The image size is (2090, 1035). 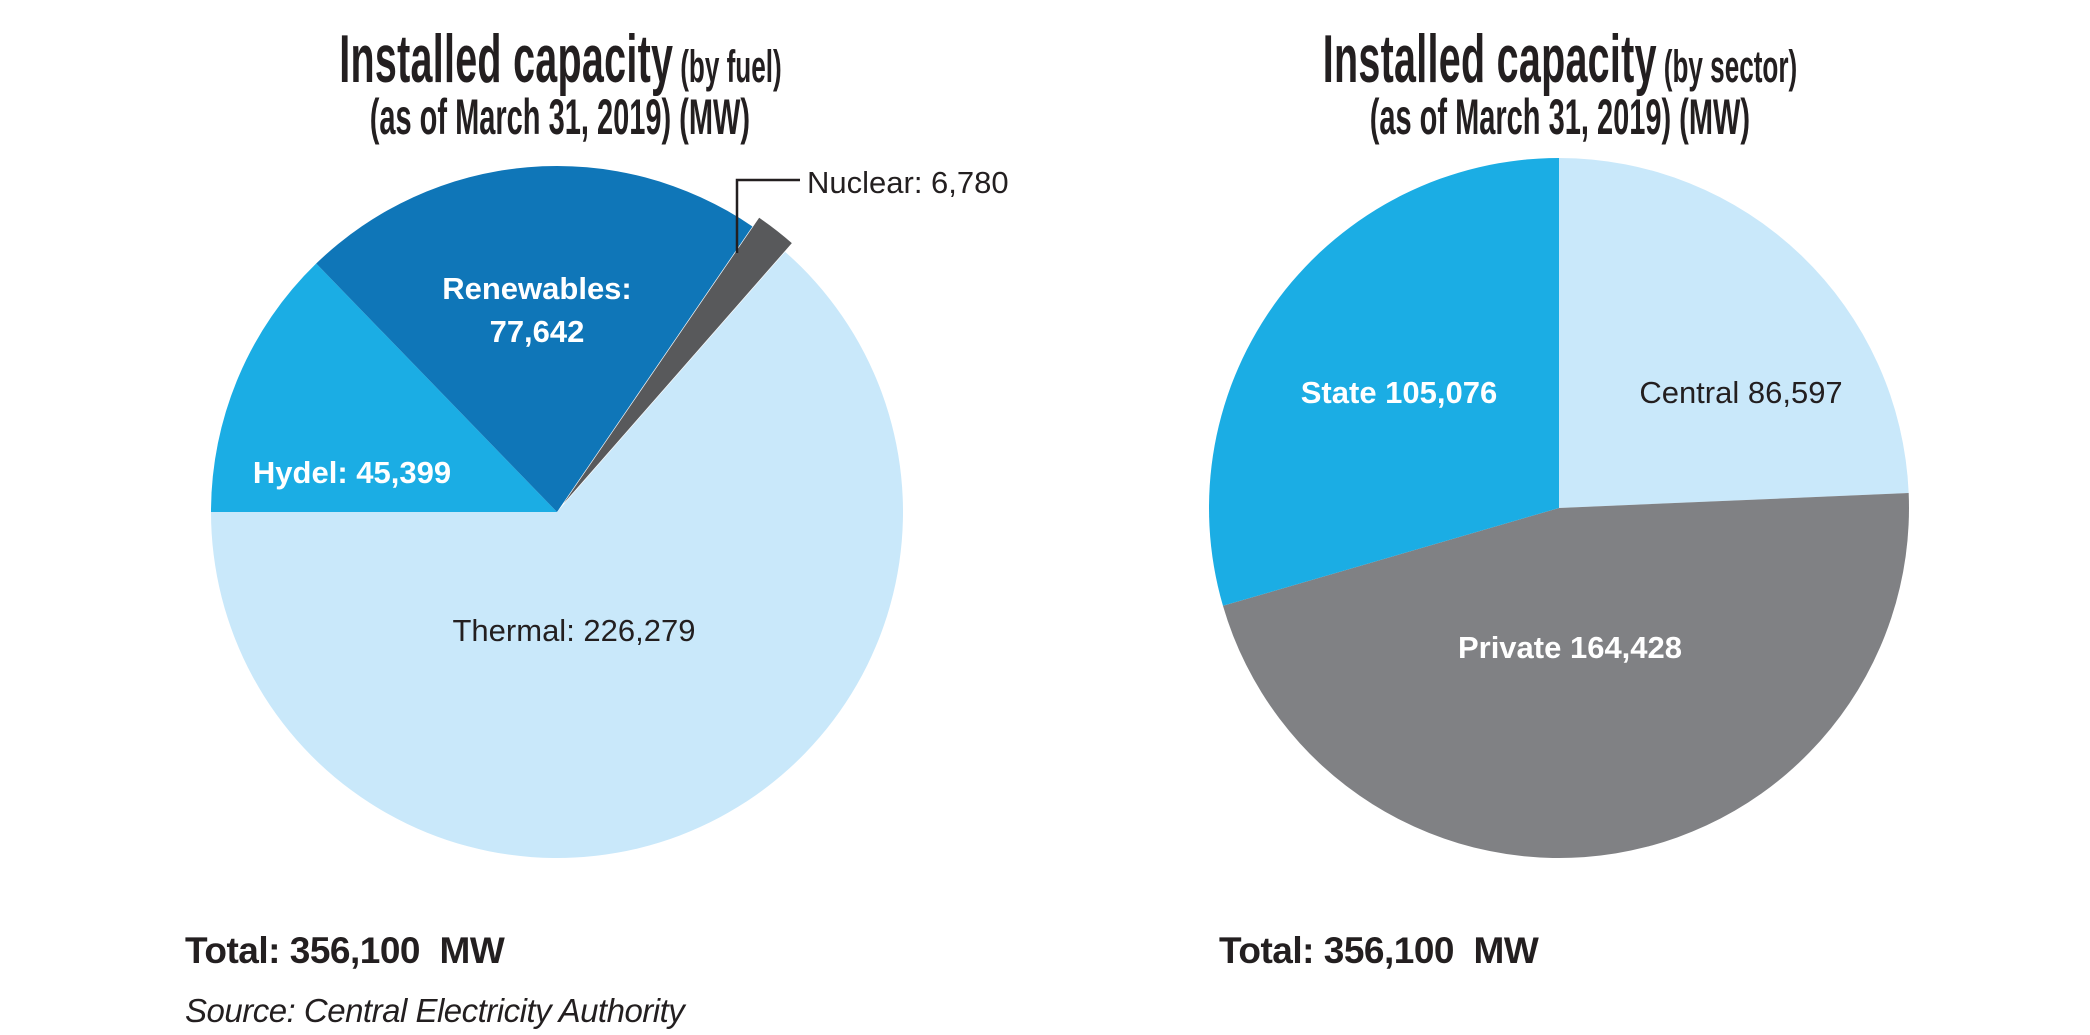 What do you see at coordinates (560, 117) in the screenshot?
I see `fuel-chart-subtitle: (as of March 31, 2019) (MW)` at bounding box center [560, 117].